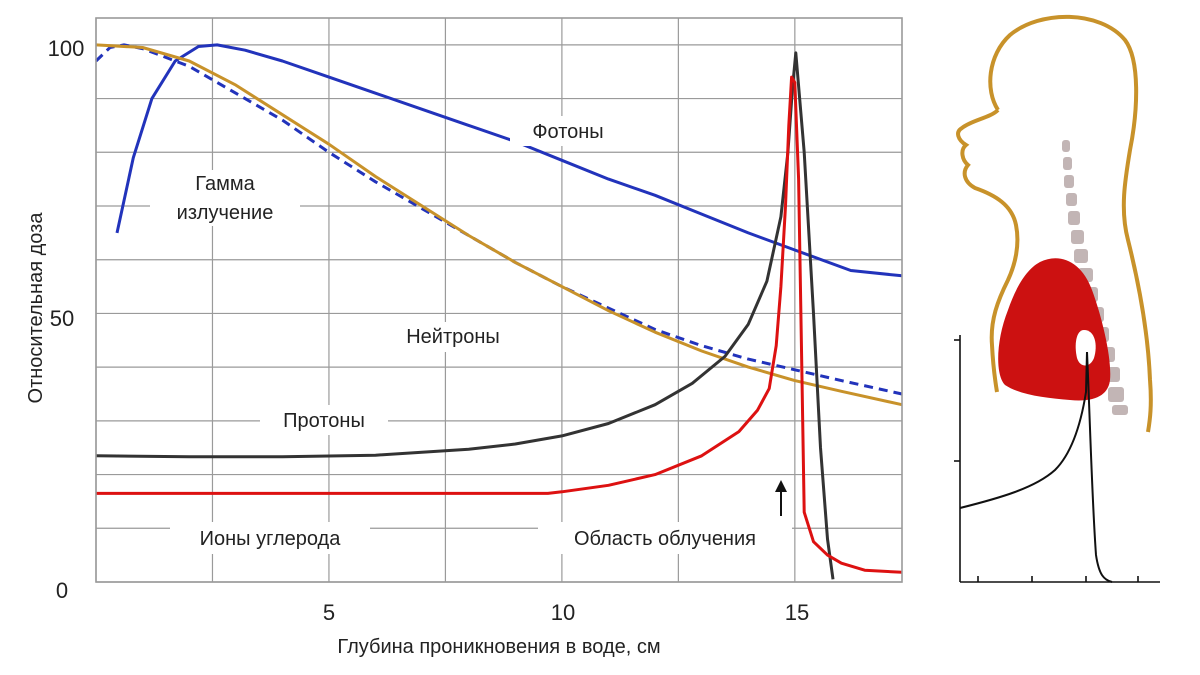 The width and height of the screenshot is (1200, 675). Describe the element at coordinates (988, 250) in the screenshot. I see `face-outline` at that location.